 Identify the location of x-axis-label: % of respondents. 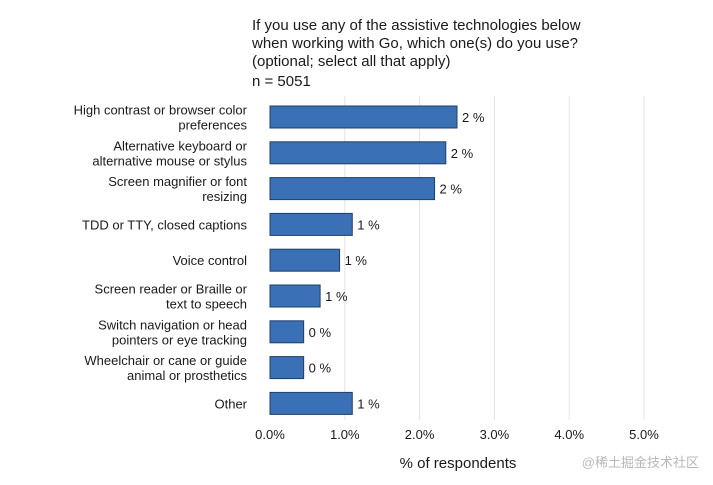
(458, 463).